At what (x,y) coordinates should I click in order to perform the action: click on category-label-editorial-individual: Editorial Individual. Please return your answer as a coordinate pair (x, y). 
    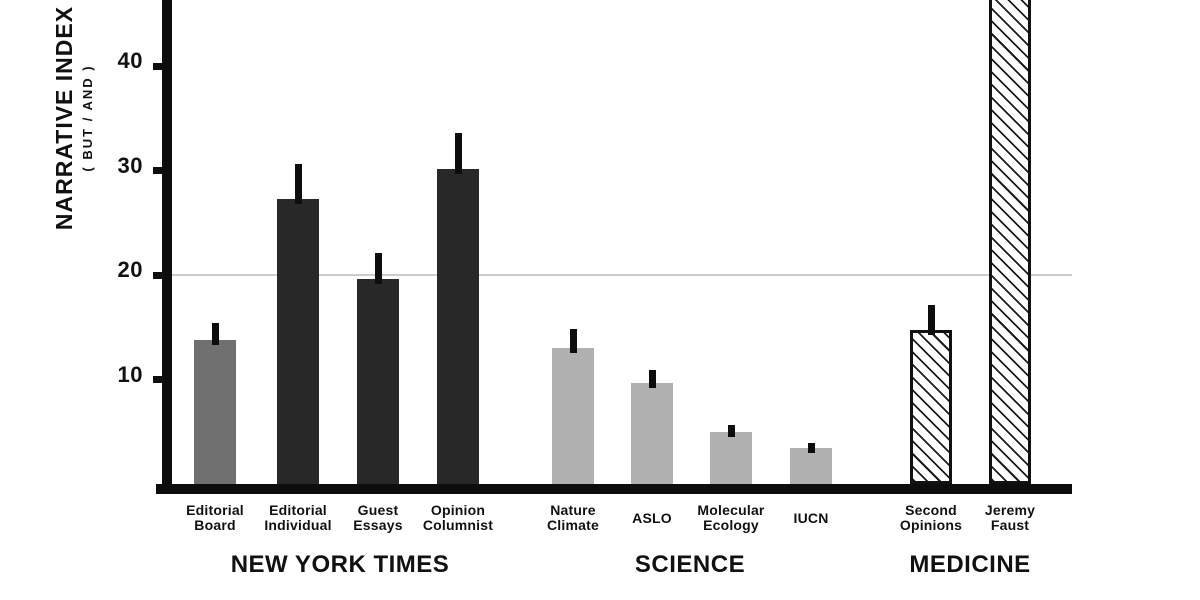
    Looking at the image, I should click on (298, 517).